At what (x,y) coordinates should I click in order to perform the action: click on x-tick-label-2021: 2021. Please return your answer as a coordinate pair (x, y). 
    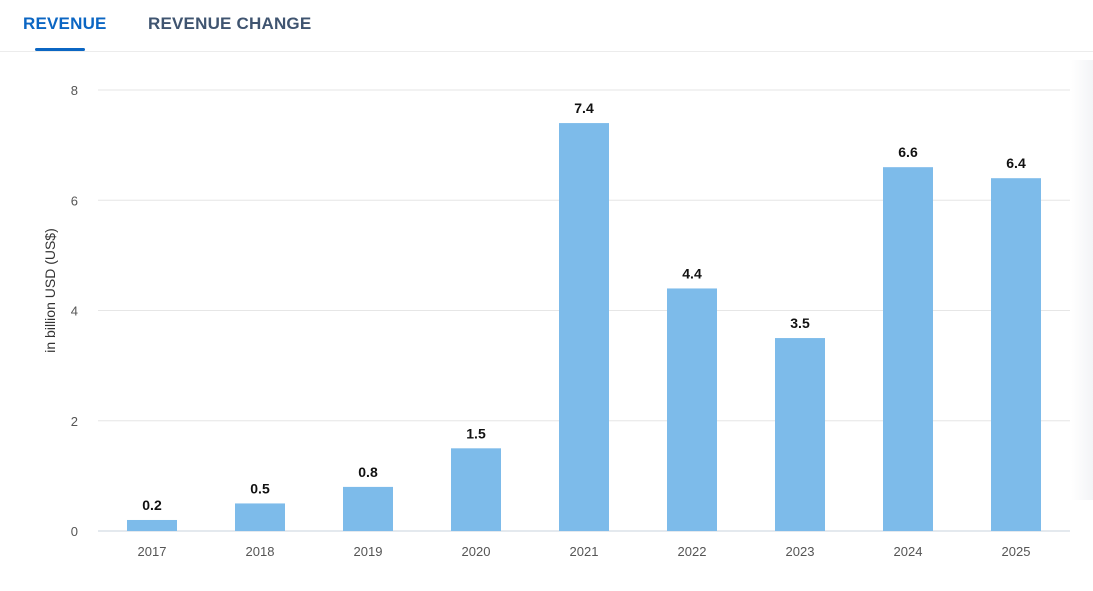
    Looking at the image, I should click on (584, 551).